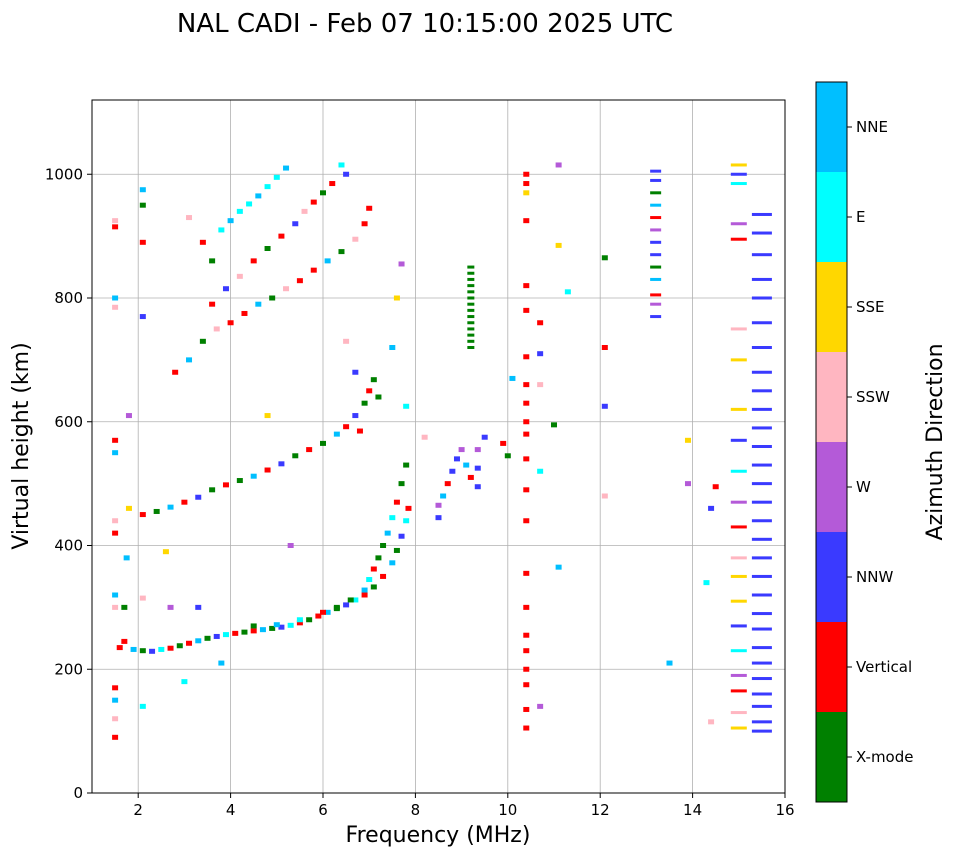 The image size is (958, 857). I want to click on colorbar-label: X-mode, so click(884, 757).